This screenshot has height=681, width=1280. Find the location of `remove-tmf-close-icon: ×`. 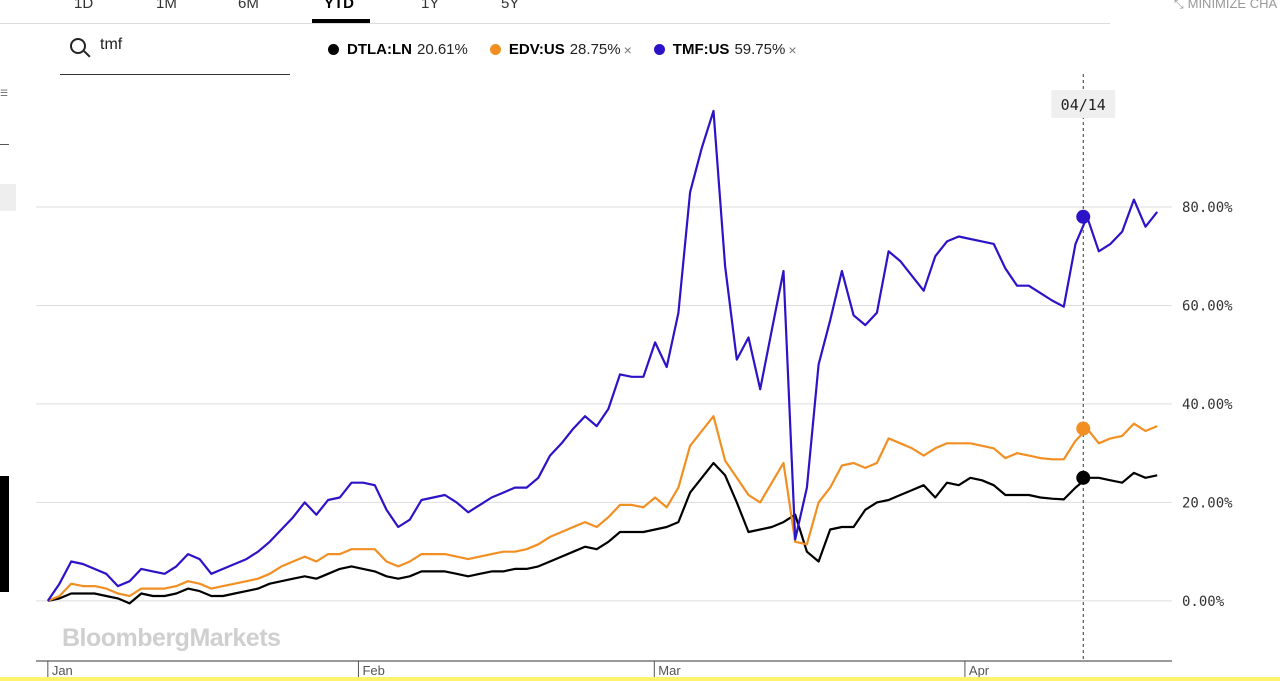

remove-tmf-close-icon: × is located at coordinates (792, 49).